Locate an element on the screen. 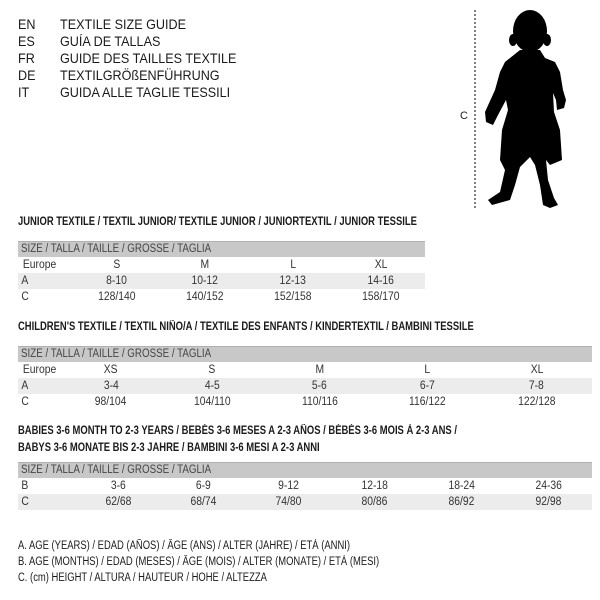 Image resolution: width=600 pixels, height=600 pixels. lang-code: ES is located at coordinates (26, 41).